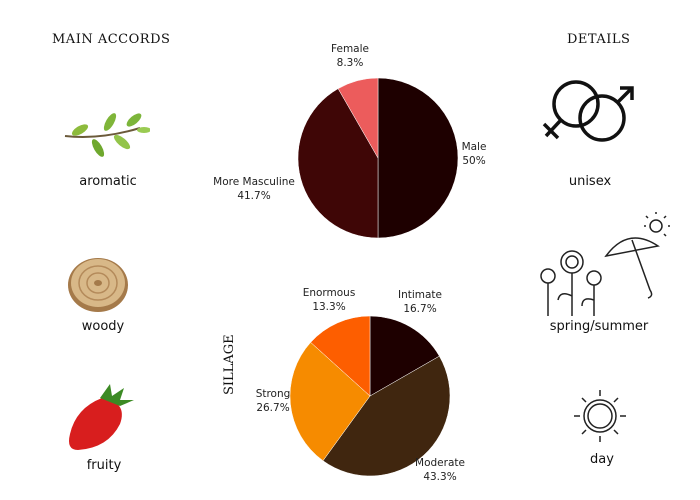  What do you see at coordinates (330, 401) in the screenshot?
I see `pie-slice-strong` at bounding box center [330, 401].